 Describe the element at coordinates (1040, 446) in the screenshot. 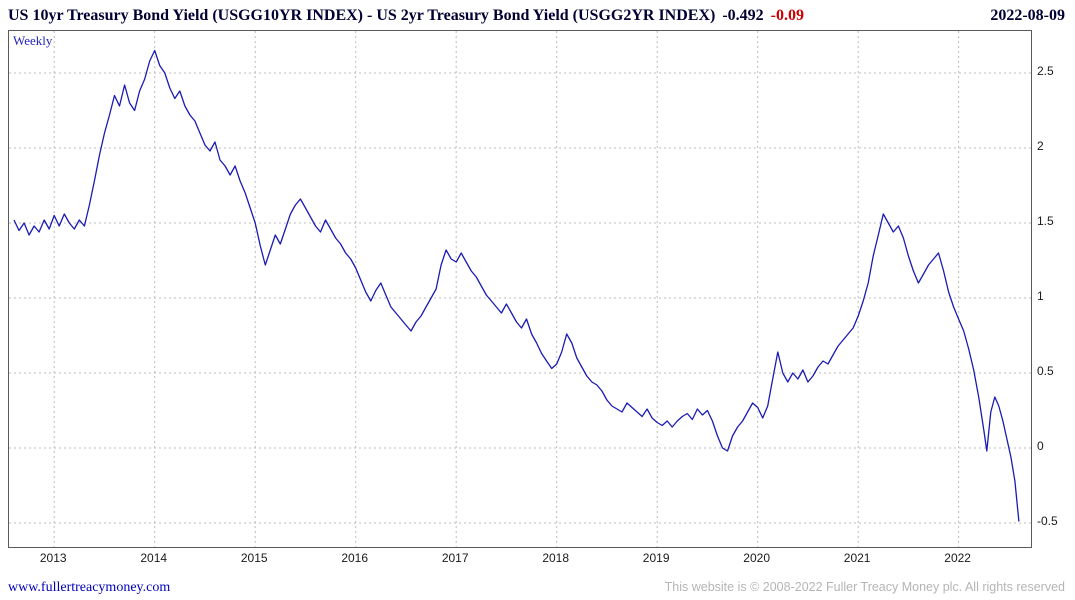

I see `y-axis-label: 0` at that location.